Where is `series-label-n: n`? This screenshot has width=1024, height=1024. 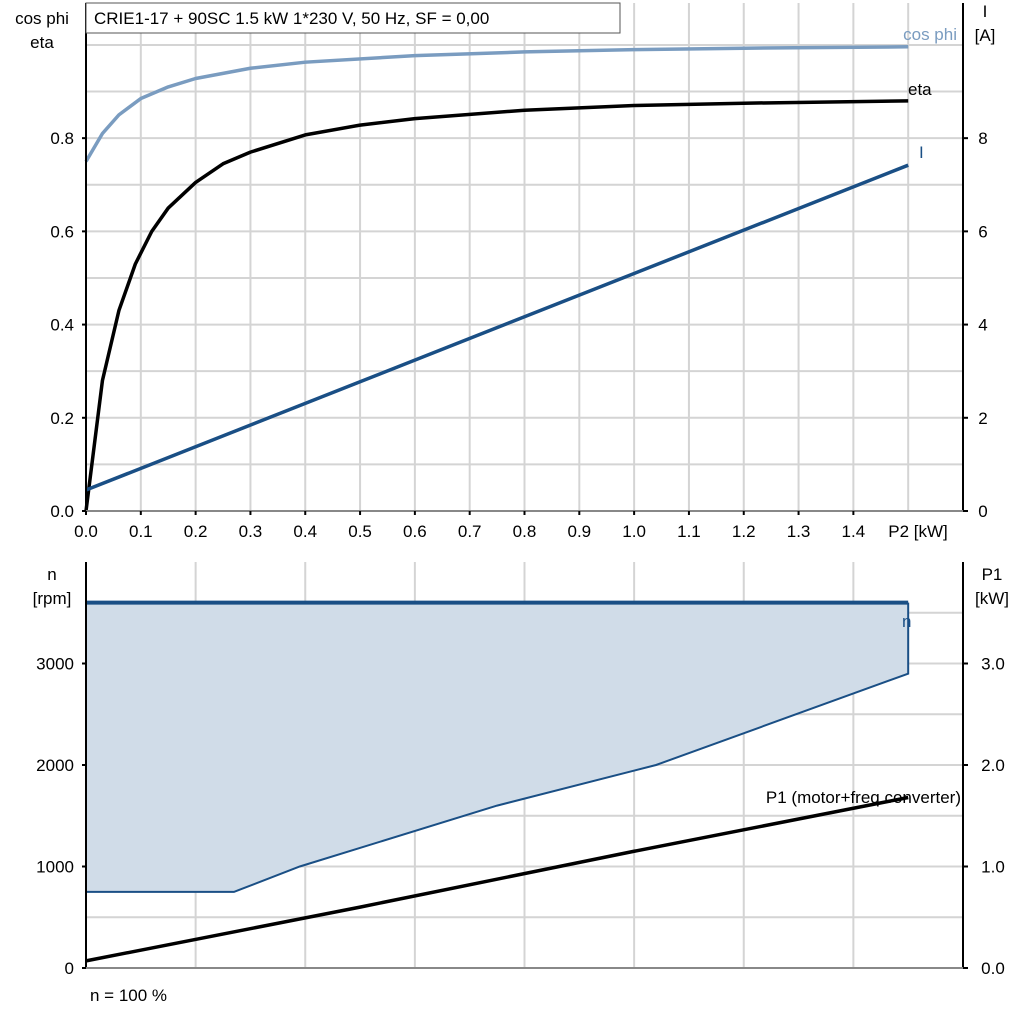 series-label-n: n is located at coordinates (906, 621).